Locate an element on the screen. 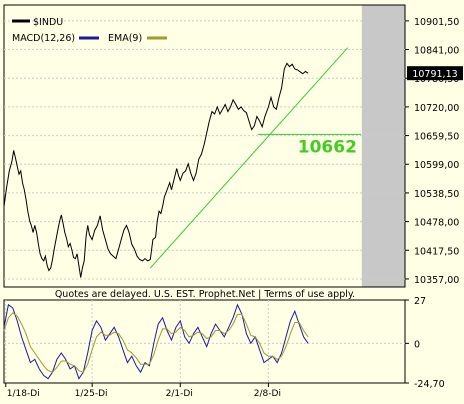  price-tick-label: 10538,50 is located at coordinates (436, 194).